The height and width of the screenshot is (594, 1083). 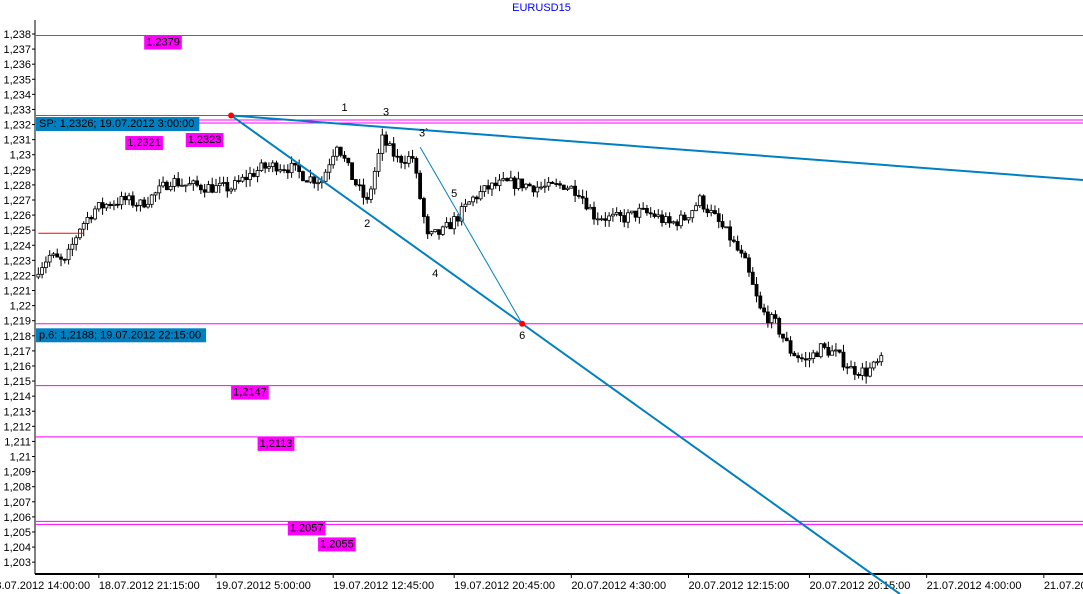 What do you see at coordinates (386, 112) in the screenshot?
I see `wave-label: 3` at bounding box center [386, 112].